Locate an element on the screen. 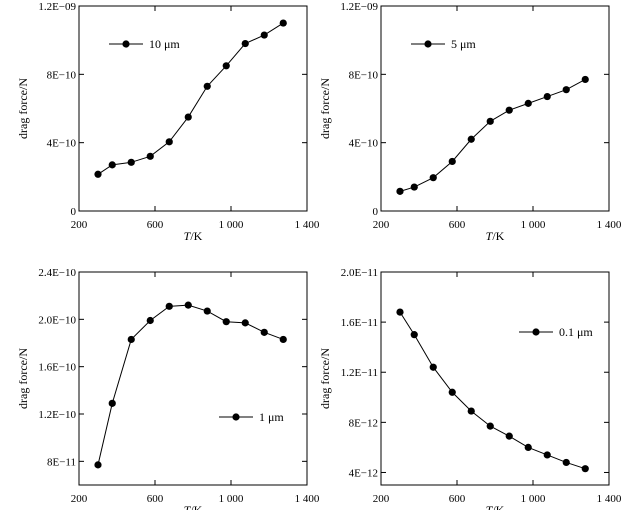 The height and width of the screenshot is (510, 625). legend-label: 0.1 μm is located at coordinates (576, 332).